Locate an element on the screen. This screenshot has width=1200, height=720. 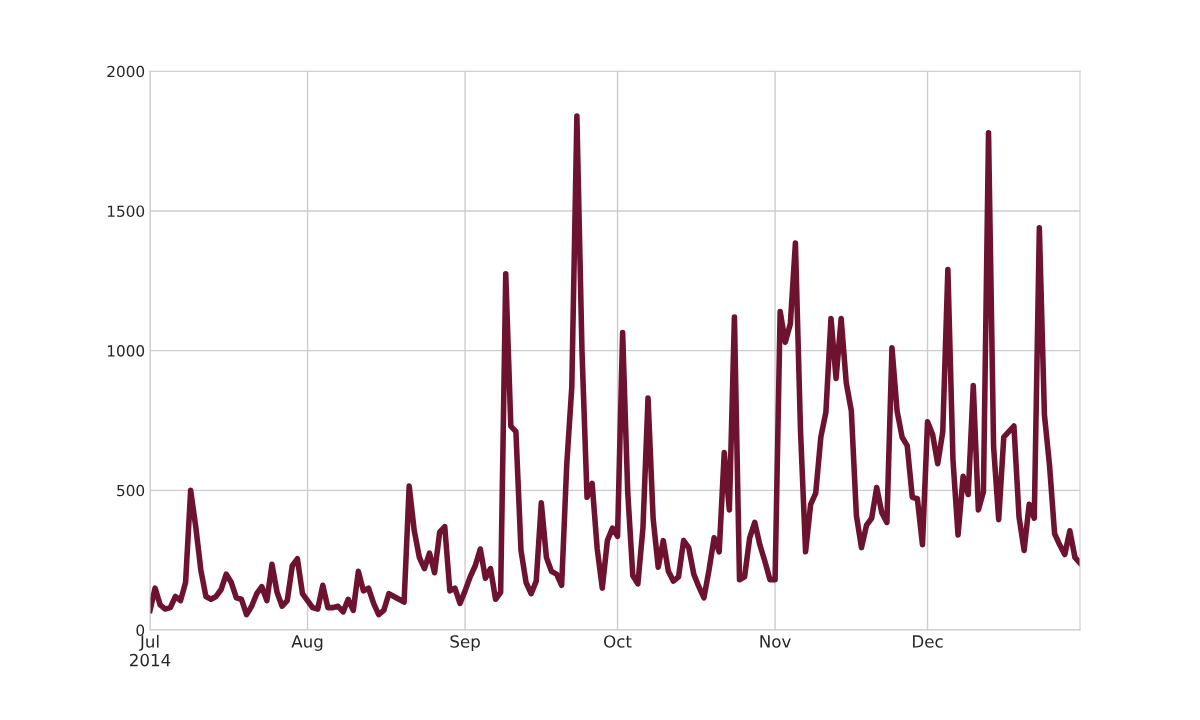
y-tick-label: 1500 is located at coordinates (126, 211).